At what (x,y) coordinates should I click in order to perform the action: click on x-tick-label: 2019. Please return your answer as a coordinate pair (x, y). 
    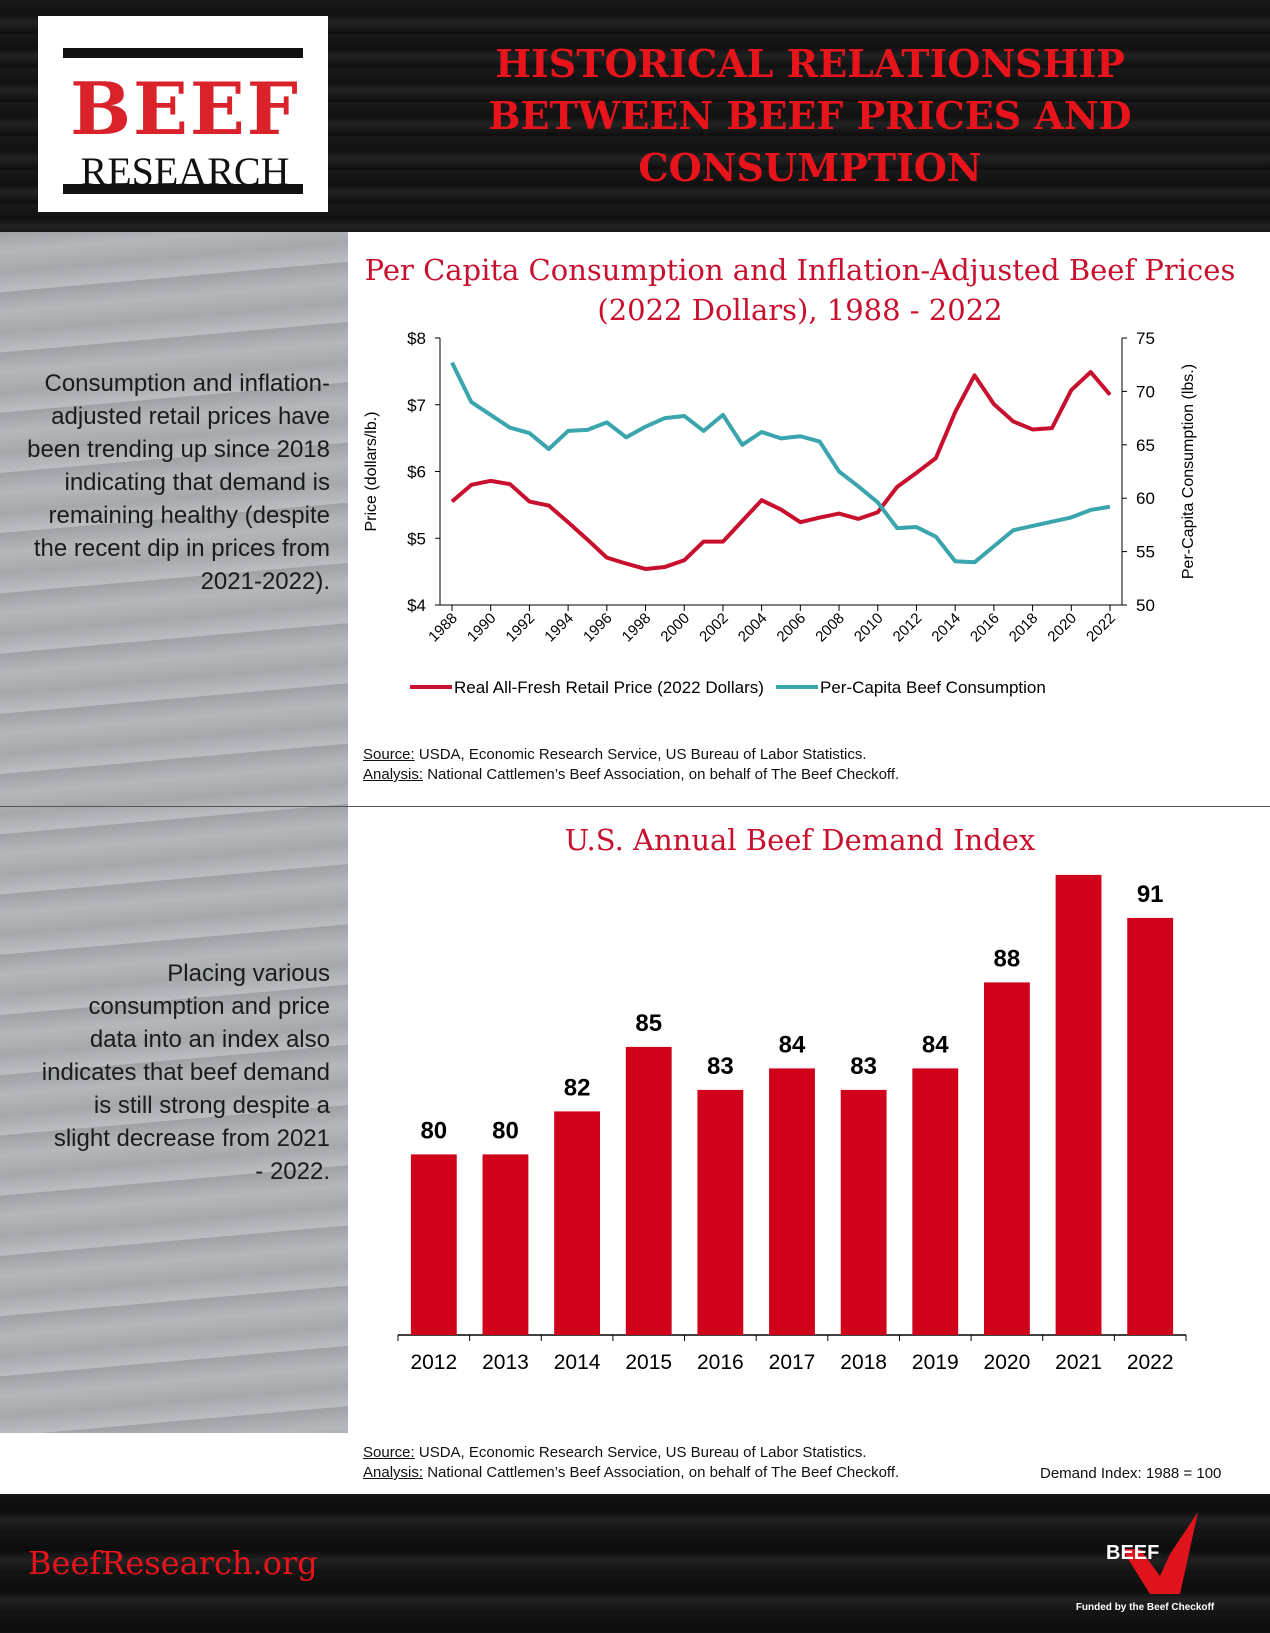
    Looking at the image, I should click on (935, 1362).